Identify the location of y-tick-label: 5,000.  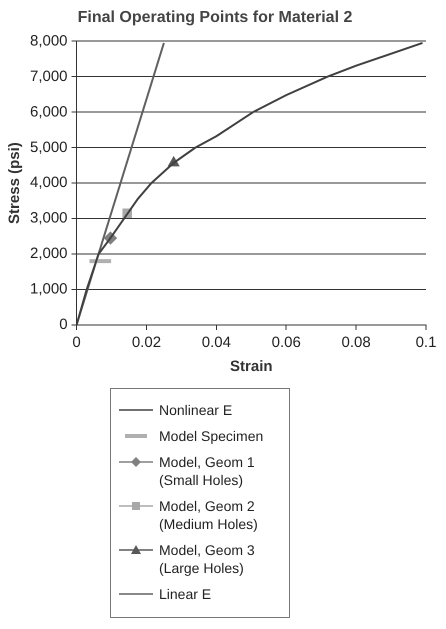
(49, 147).